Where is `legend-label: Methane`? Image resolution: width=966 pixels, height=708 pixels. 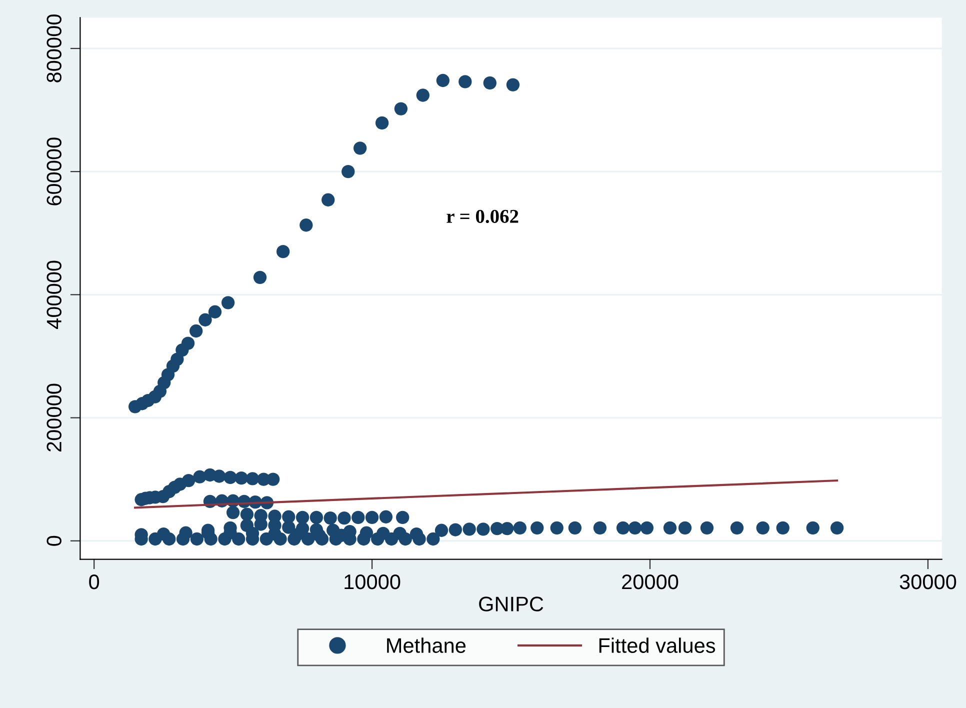
legend-label: Methane is located at coordinates (426, 645).